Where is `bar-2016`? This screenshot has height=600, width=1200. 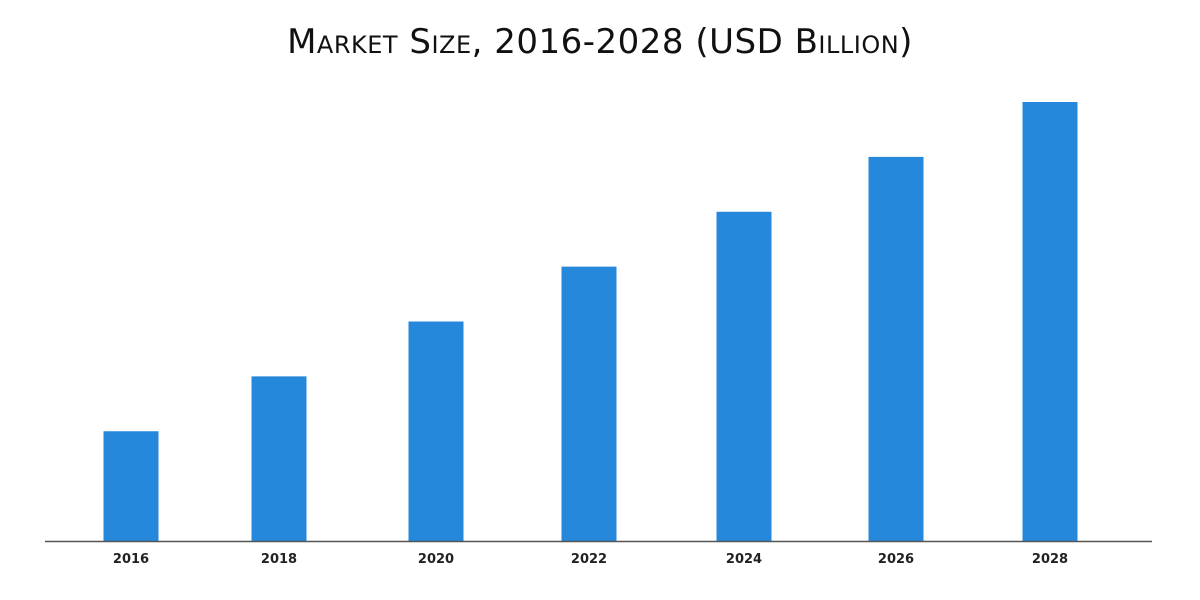
bar-2016 is located at coordinates (131, 486).